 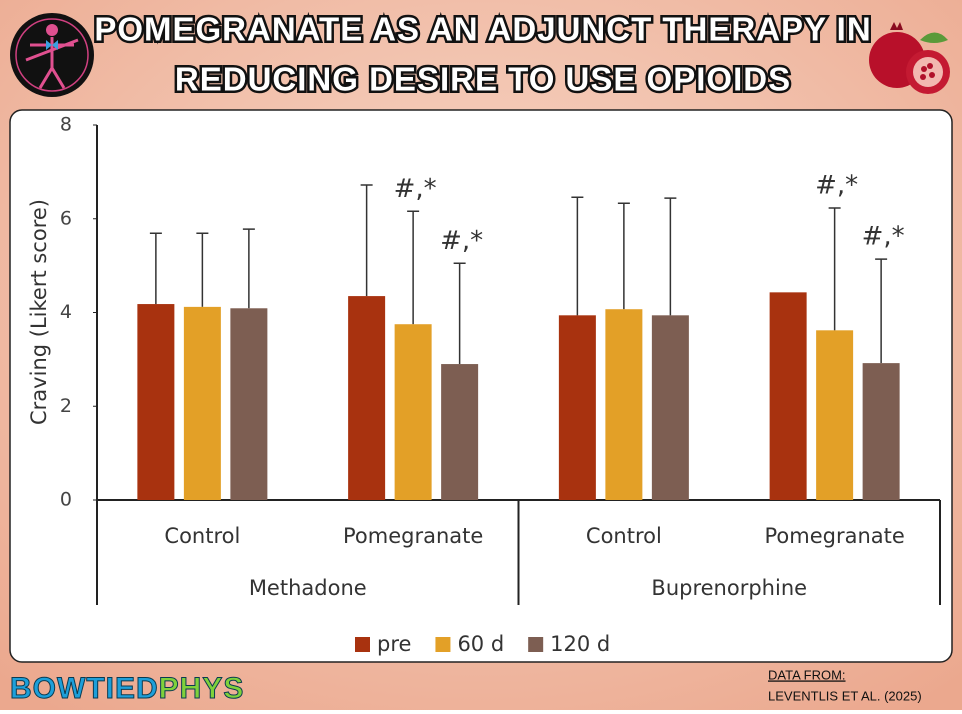 I want to click on y-tick-label: 8, so click(x=66, y=125).